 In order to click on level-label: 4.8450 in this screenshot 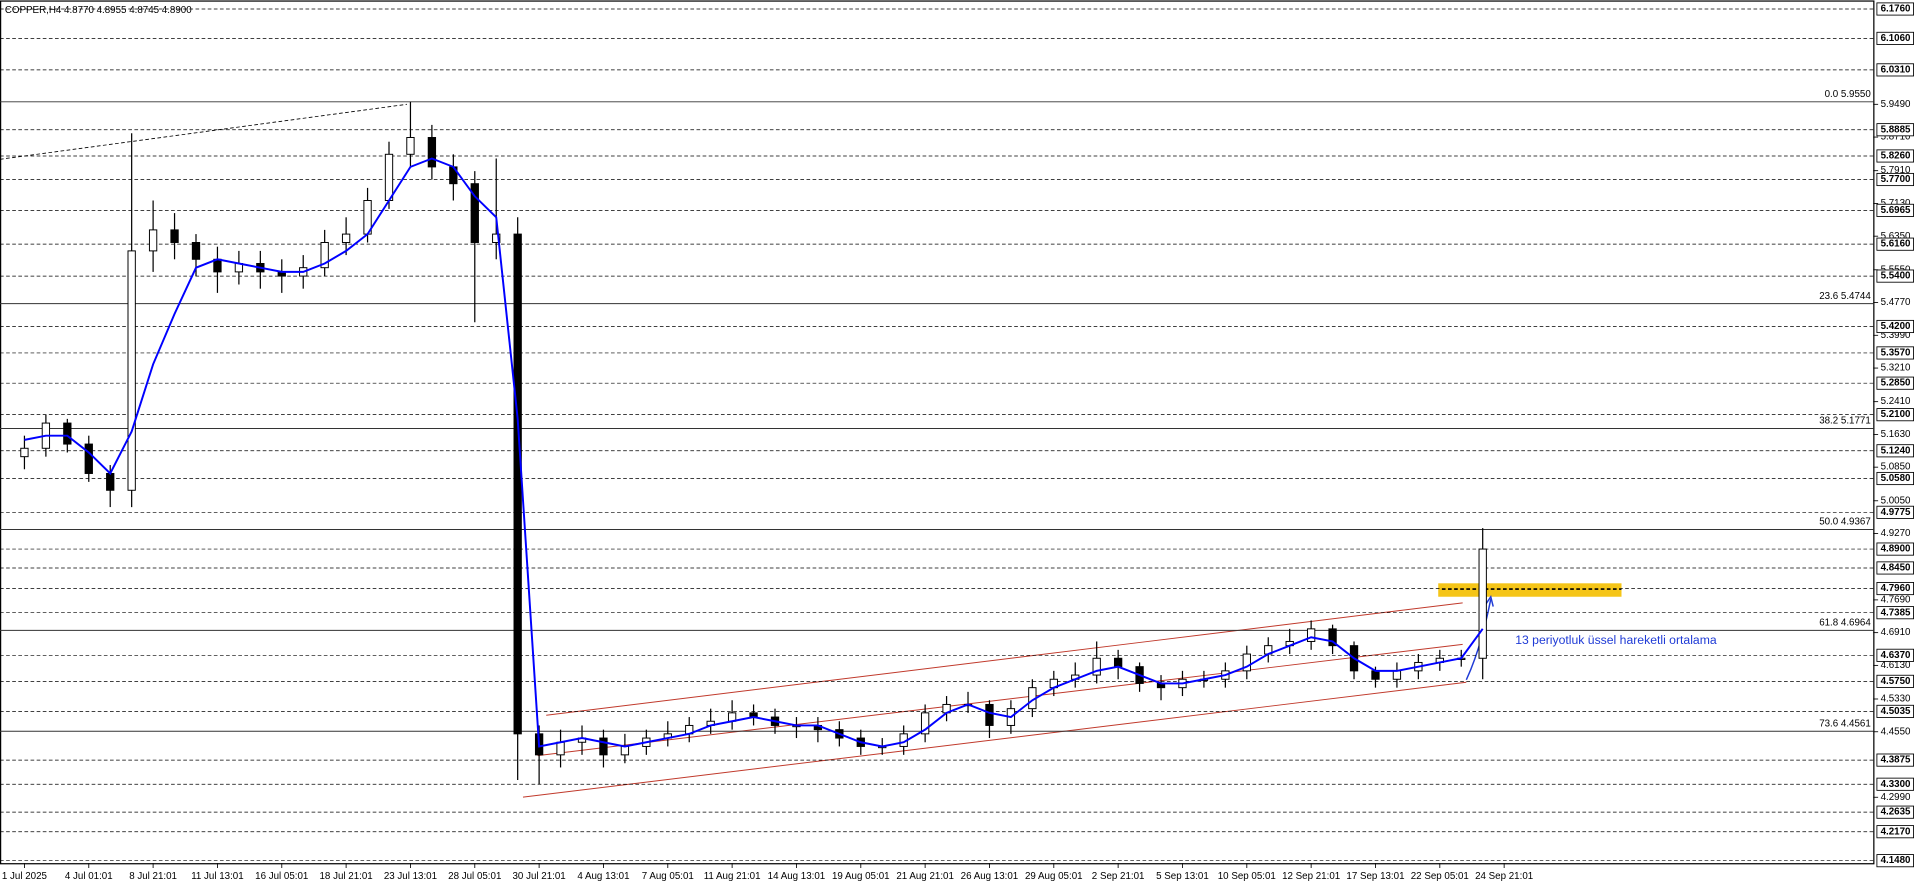, I will do `click(1896, 568)`.